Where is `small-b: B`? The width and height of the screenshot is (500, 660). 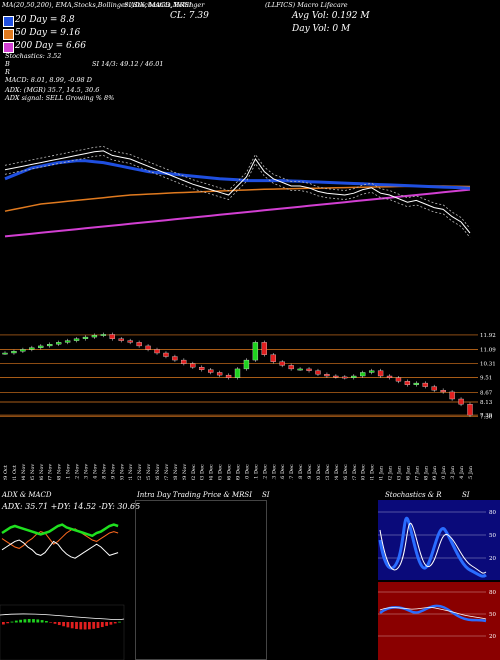 small-b: B is located at coordinates (7, 64).